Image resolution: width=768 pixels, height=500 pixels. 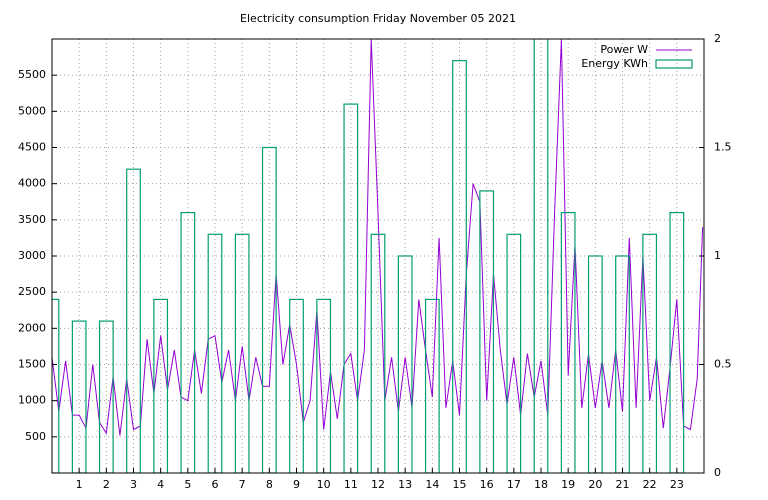 I want to click on x-tick-label: 5, so click(x=187, y=484).